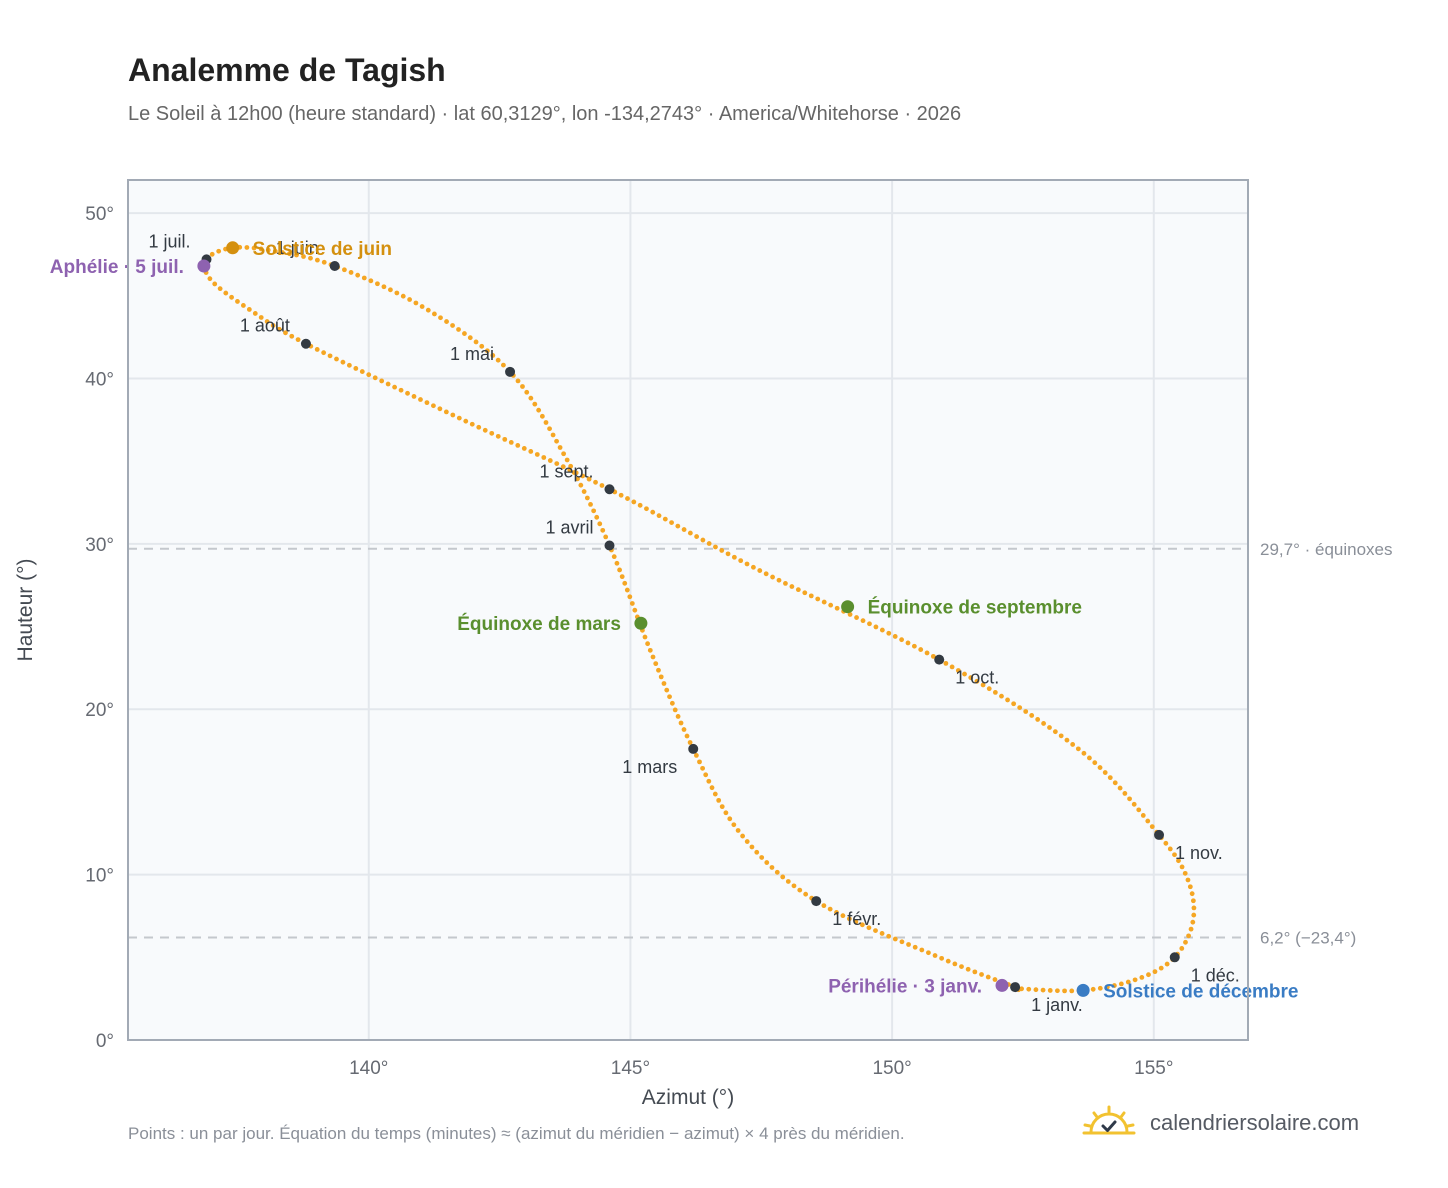 The width and height of the screenshot is (1448, 1188). I want to click on month-marker-label: 1 oct., so click(977, 678).